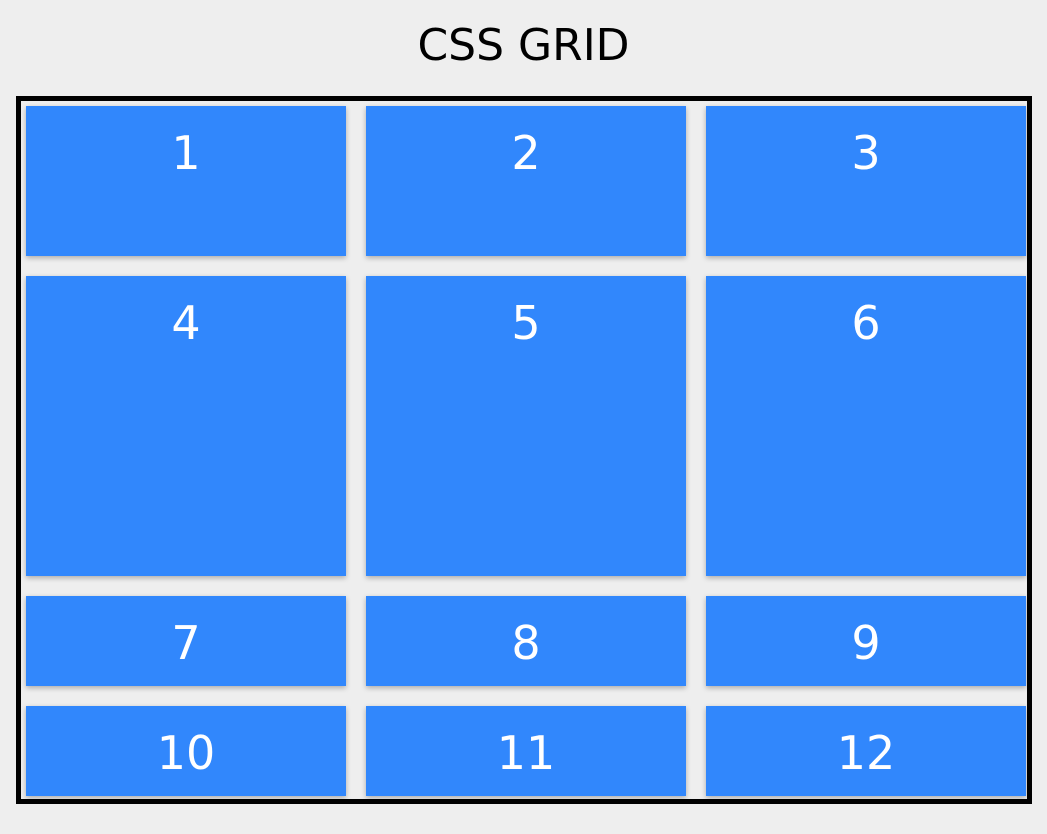  Describe the element at coordinates (866, 181) in the screenshot. I see `grid-item-3: 3` at that location.